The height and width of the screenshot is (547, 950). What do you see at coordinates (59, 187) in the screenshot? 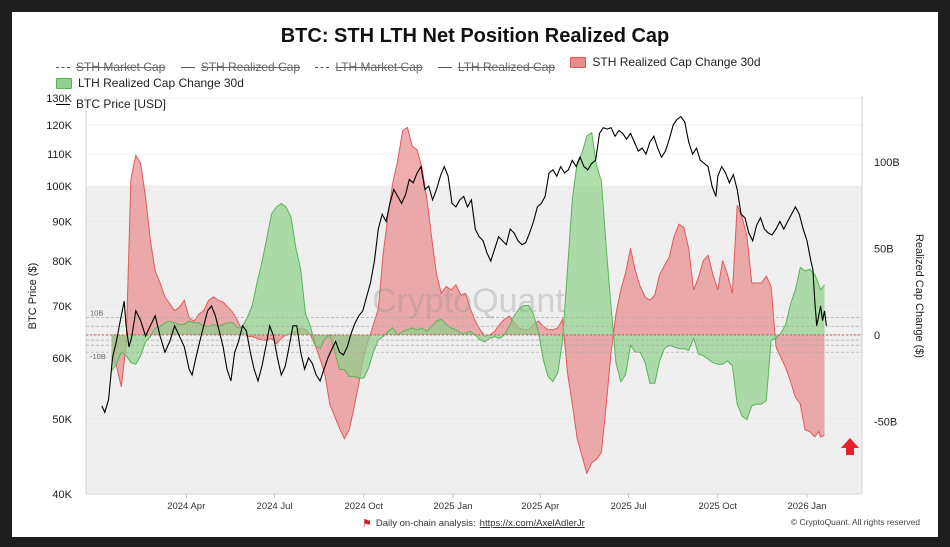
I see `y-left-tick: 100K` at bounding box center [59, 187].